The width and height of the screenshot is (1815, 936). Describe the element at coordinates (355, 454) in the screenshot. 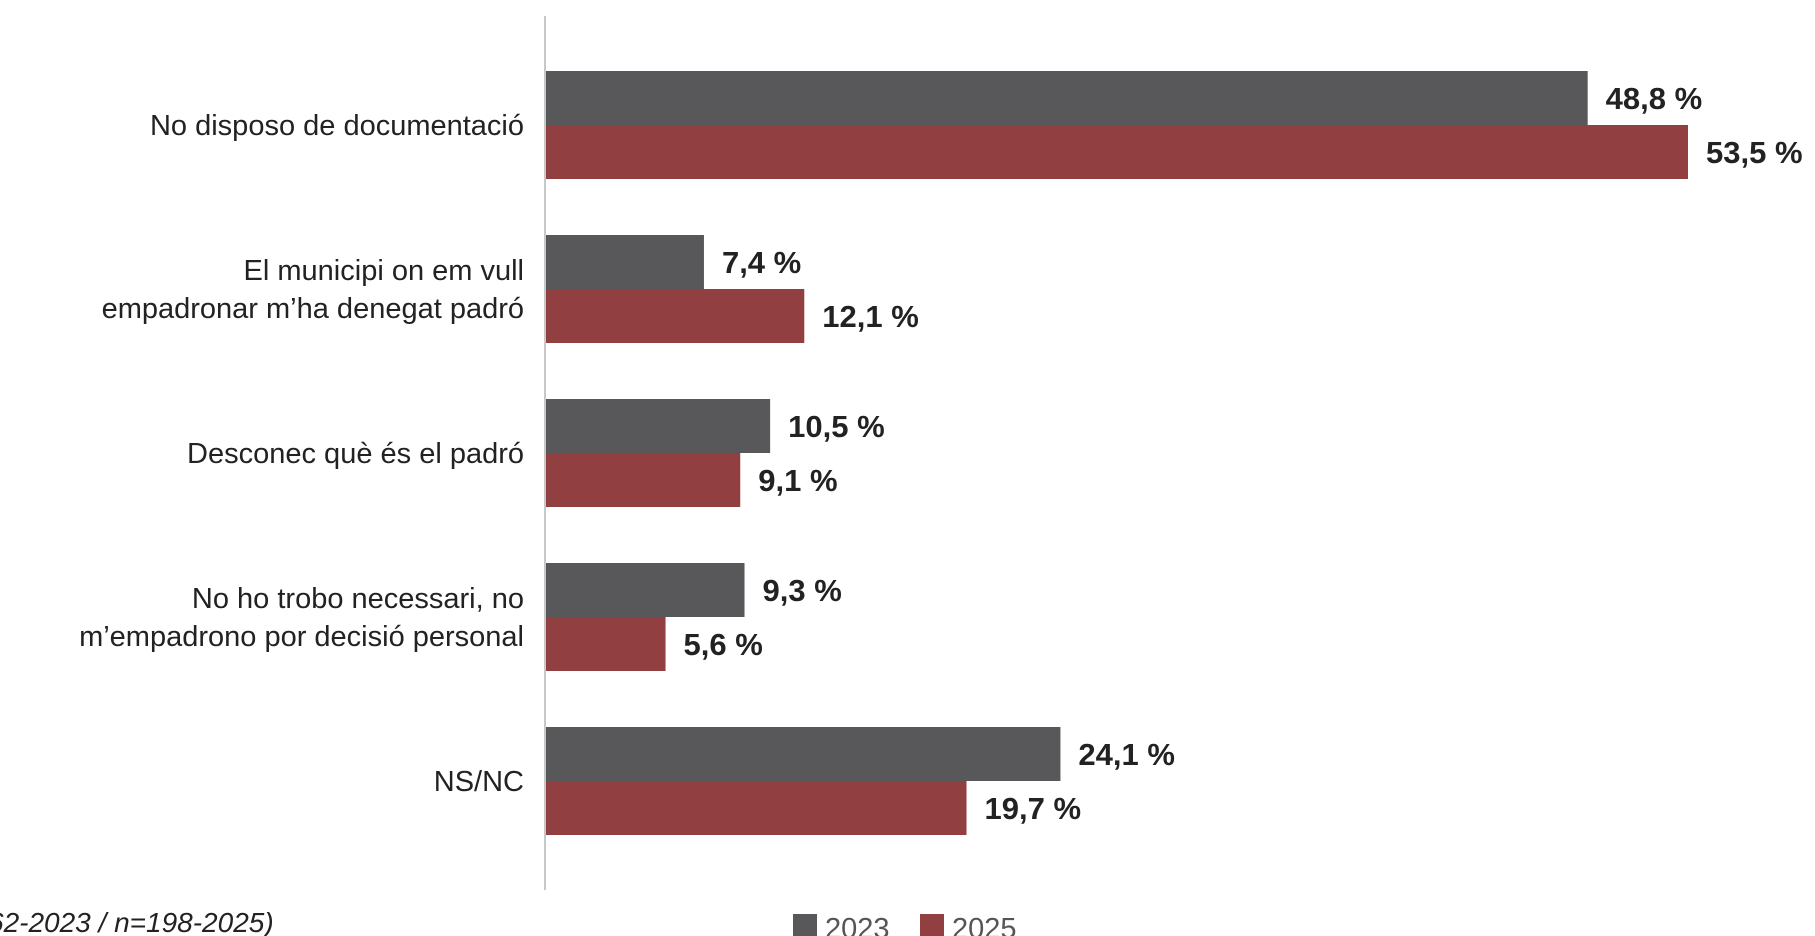

I see `category-label-3: Desconec què és el padró` at that location.